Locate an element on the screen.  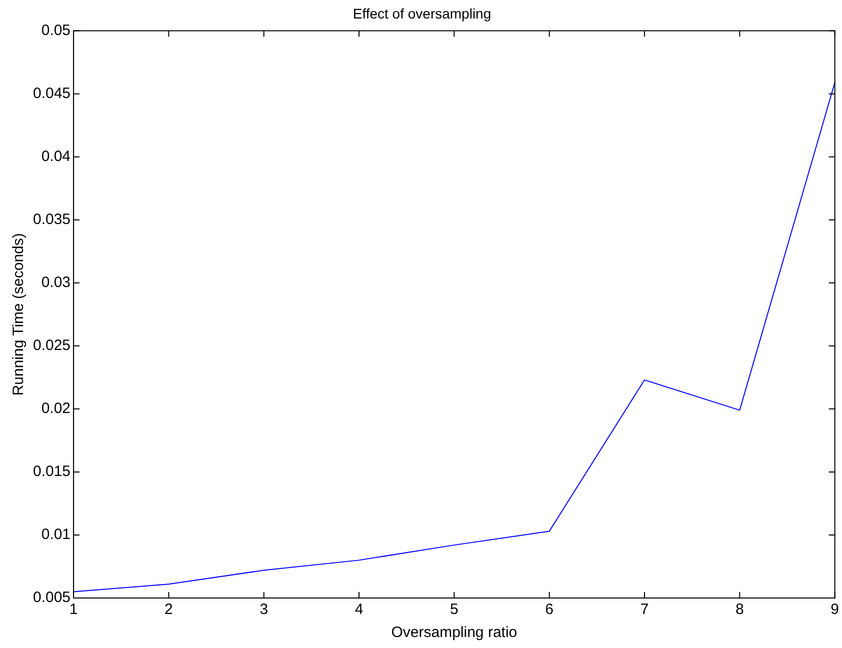
y-tick-label: 0.025 is located at coordinates (51, 345).